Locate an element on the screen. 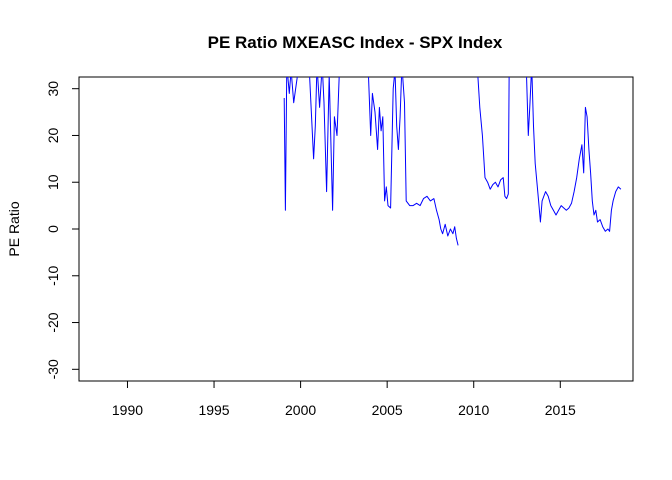 The height and width of the screenshot is (480, 672). x-tick-label: 2005 is located at coordinates (387, 410).